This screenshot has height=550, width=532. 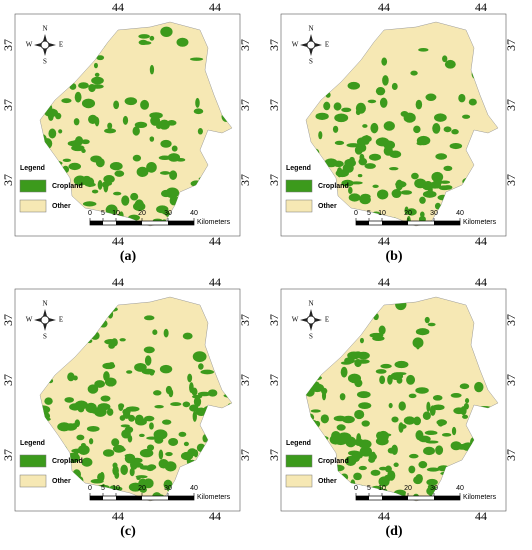 I want to click on panel-label: (b), so click(x=393, y=256).